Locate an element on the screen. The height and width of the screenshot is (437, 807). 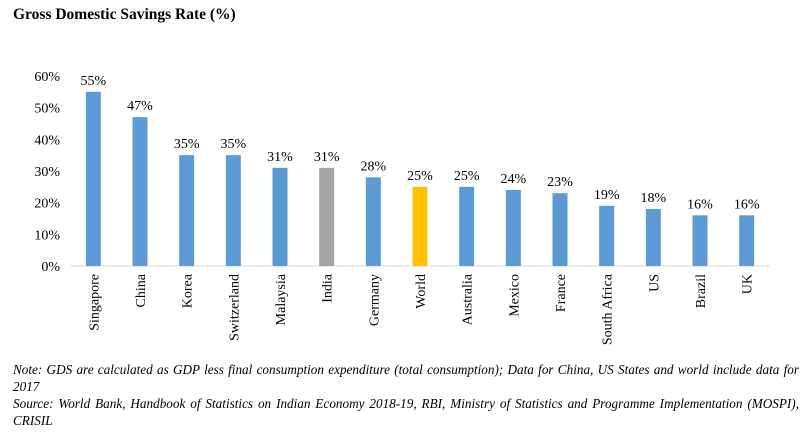
y-tick-label: 20% is located at coordinates (47, 204).